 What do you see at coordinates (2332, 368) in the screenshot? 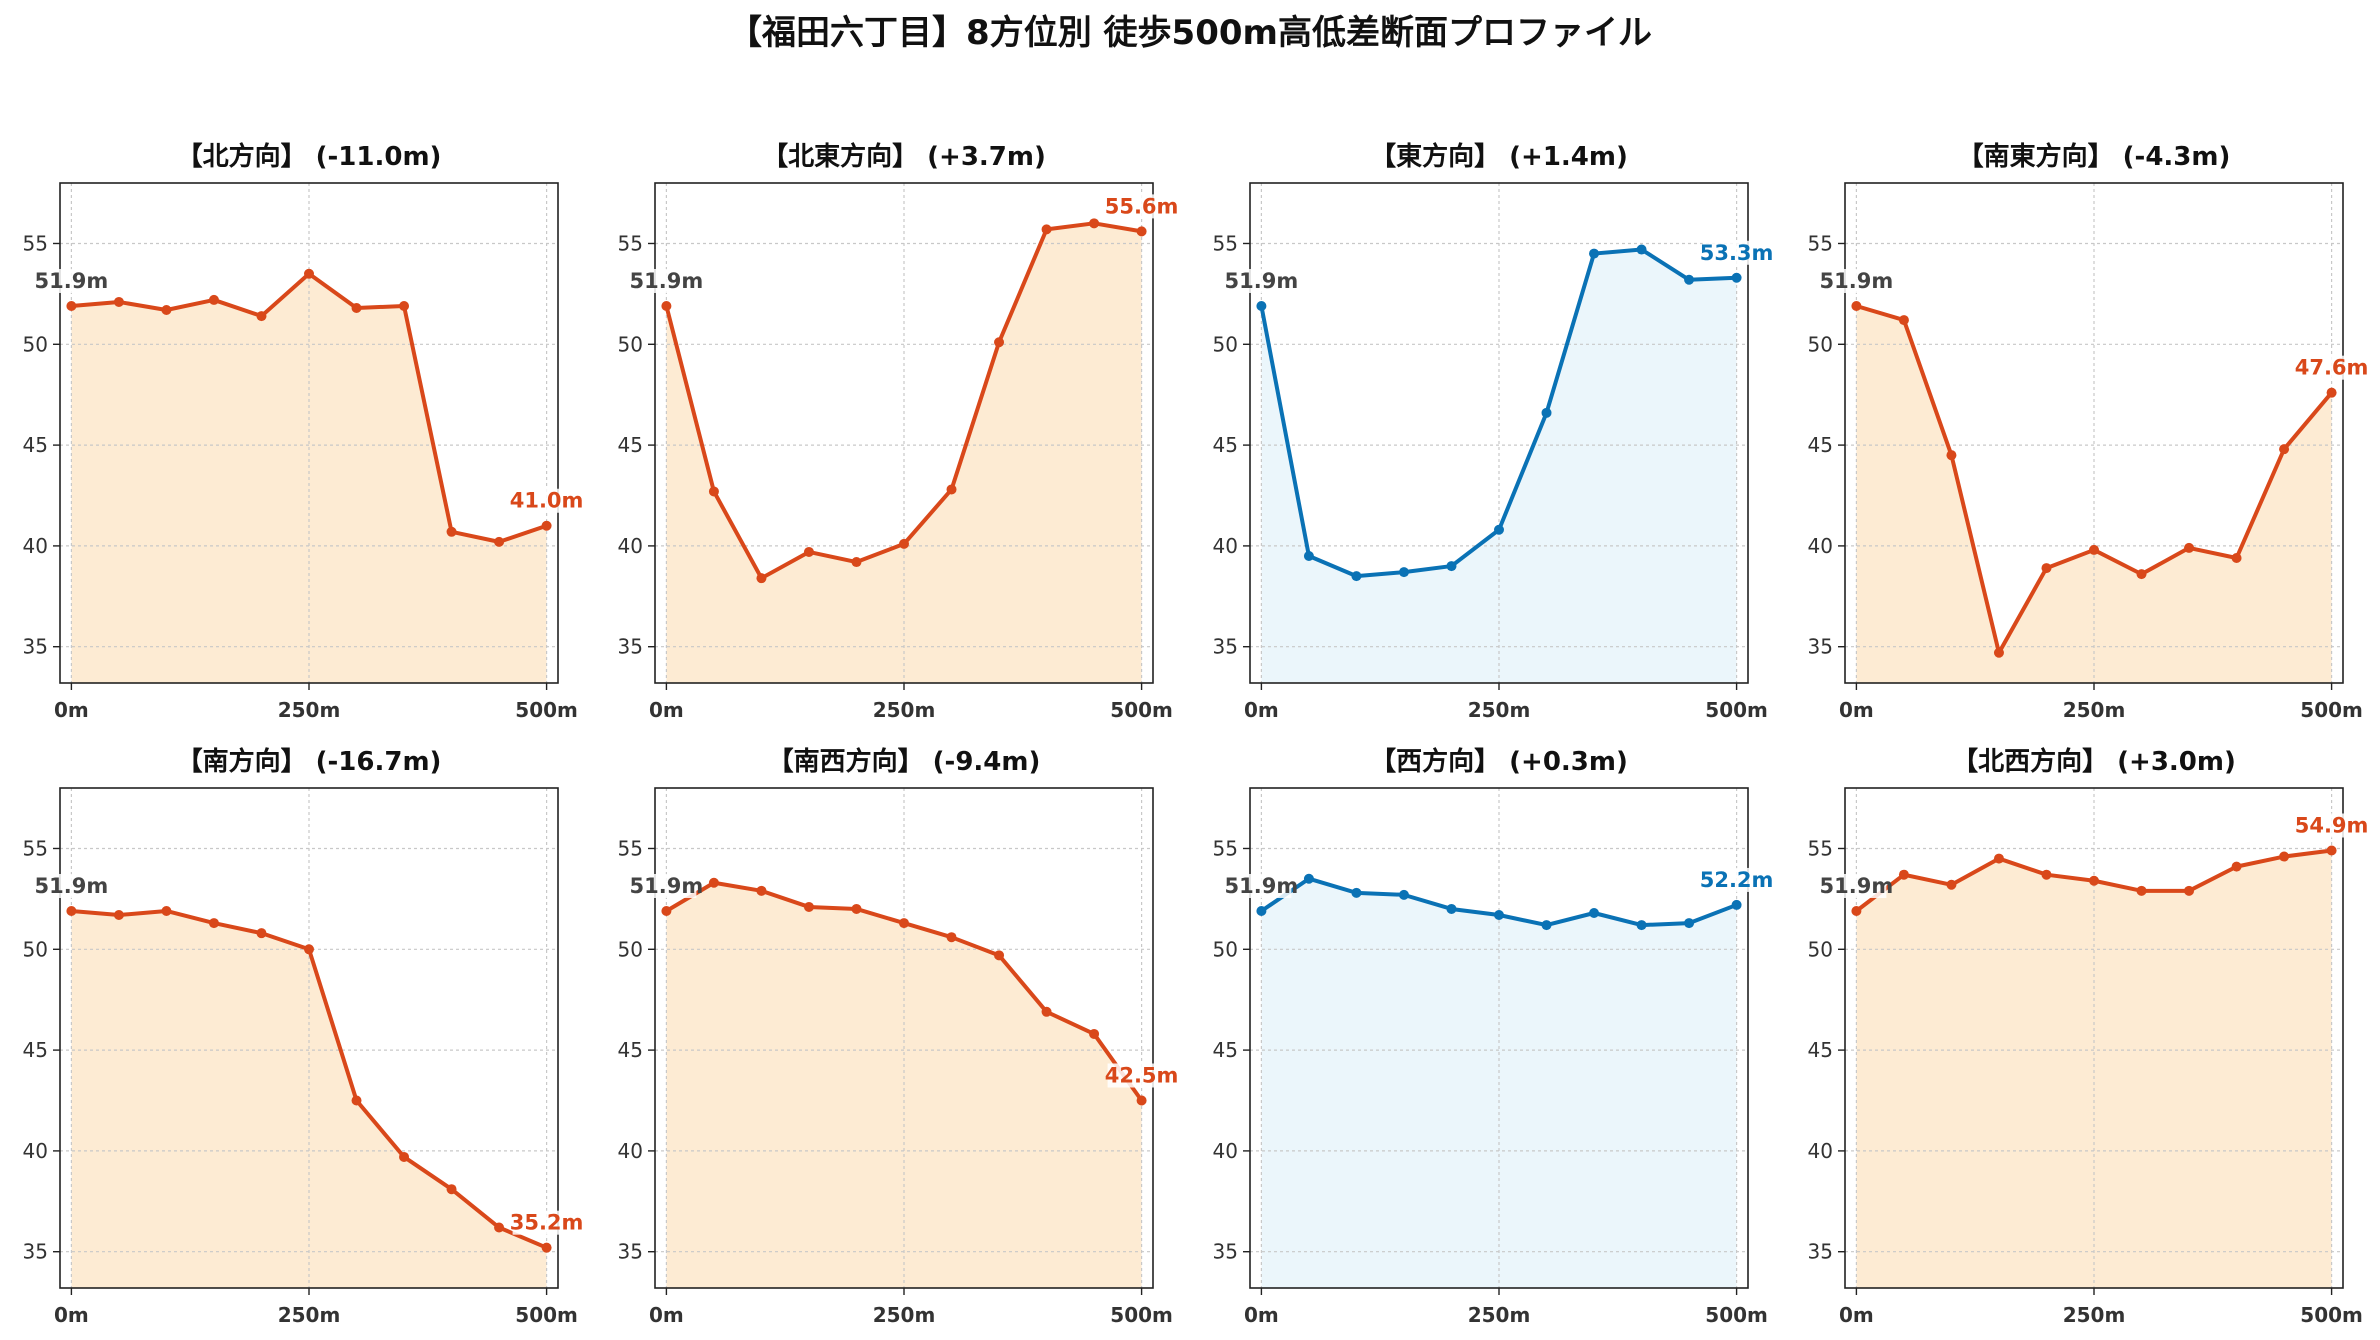
I see `end-value-label: 47.6m` at bounding box center [2332, 368].